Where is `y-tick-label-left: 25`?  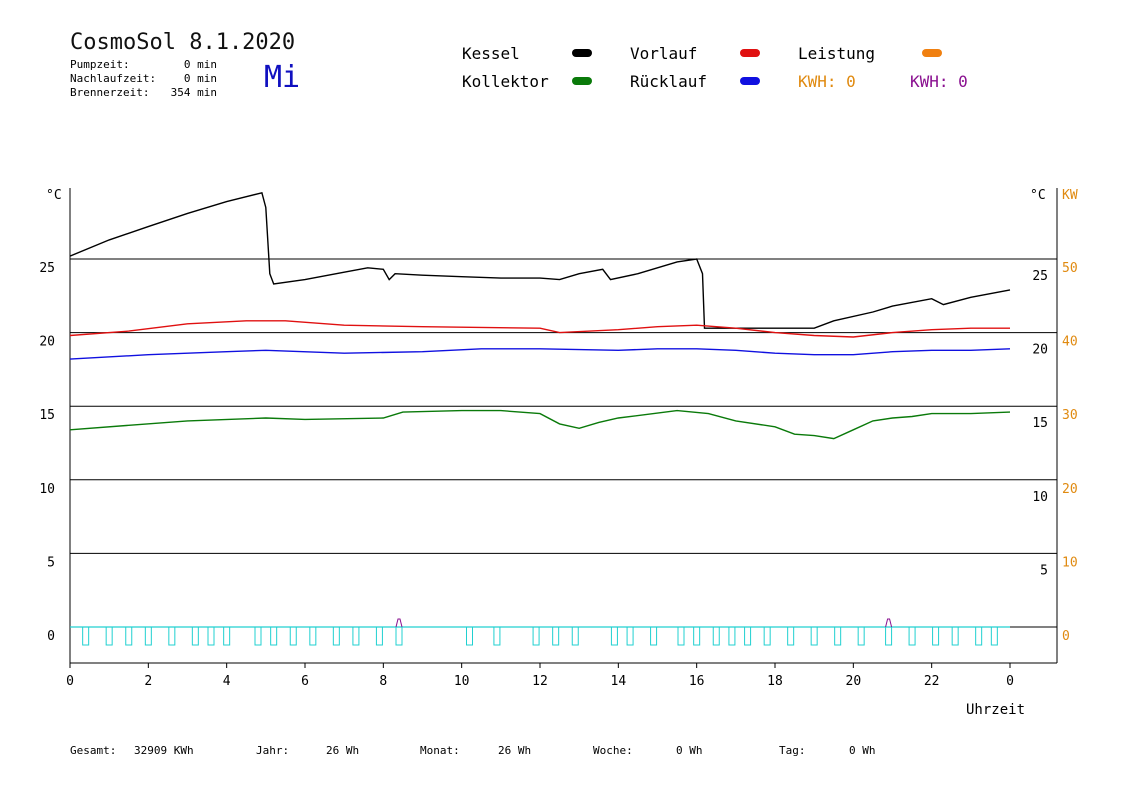 y-tick-label-left: 25 is located at coordinates (47, 268).